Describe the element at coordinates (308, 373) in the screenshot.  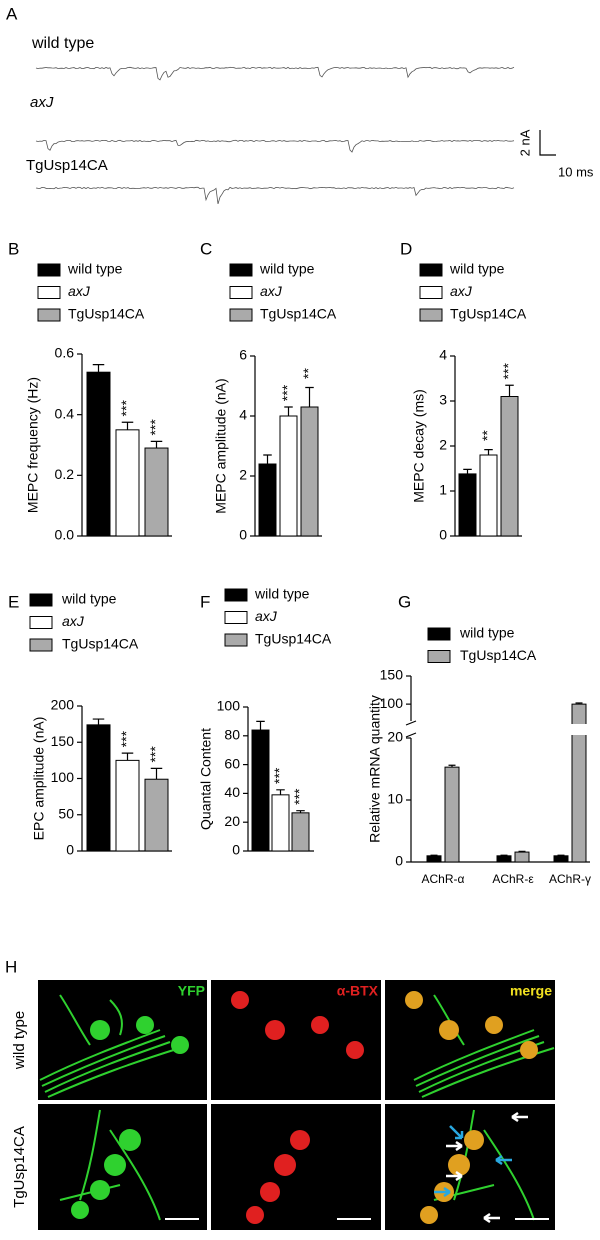
I see `significance: **` at that location.